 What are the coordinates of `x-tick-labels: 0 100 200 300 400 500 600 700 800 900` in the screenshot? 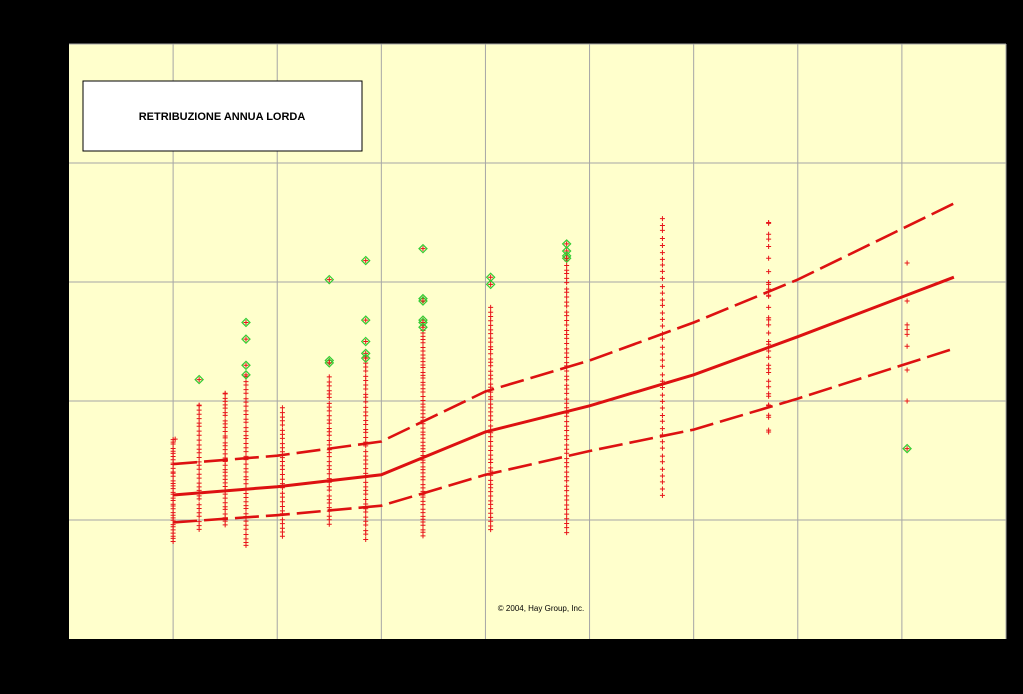 It's located at (539, 654).